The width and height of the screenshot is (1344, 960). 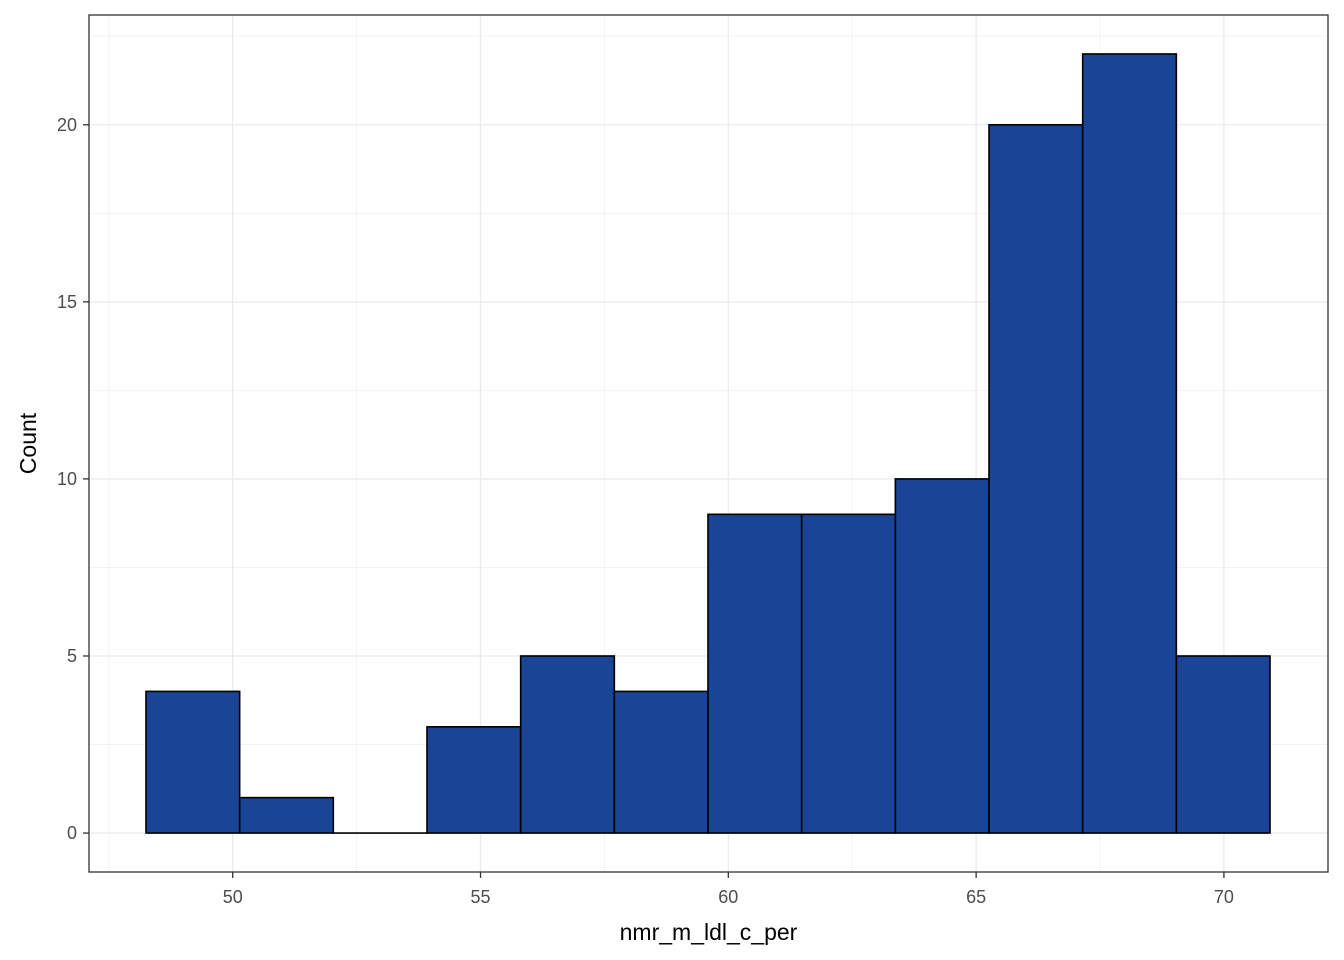 I want to click on y-tick-label: 15, so click(x=67, y=302).